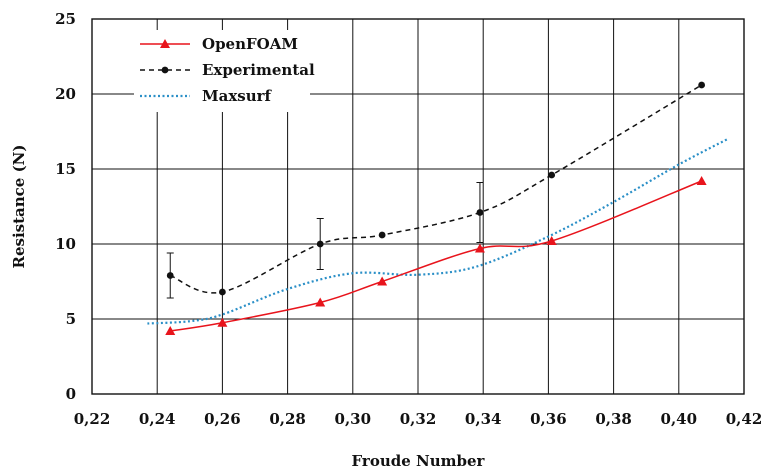 This screenshot has height=472, width=764. What do you see at coordinates (483, 419) in the screenshot?
I see `x-tick-label: 0,34` at bounding box center [483, 419].